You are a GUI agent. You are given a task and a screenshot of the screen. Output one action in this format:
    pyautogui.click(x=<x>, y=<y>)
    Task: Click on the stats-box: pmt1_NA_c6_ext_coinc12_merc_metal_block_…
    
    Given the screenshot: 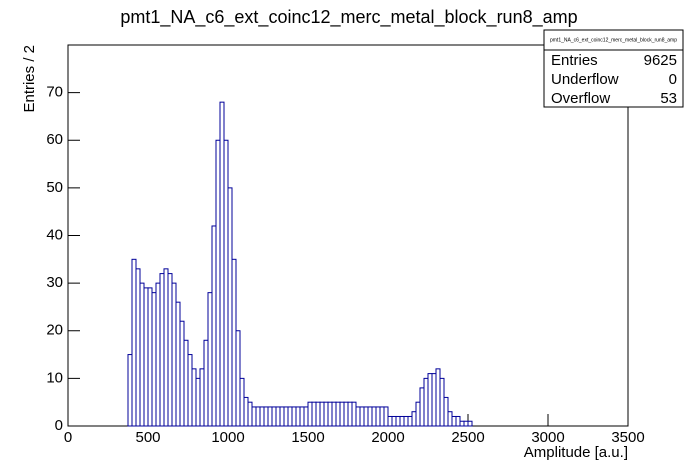 What is the action you would take?
    pyautogui.click(x=613, y=68)
    